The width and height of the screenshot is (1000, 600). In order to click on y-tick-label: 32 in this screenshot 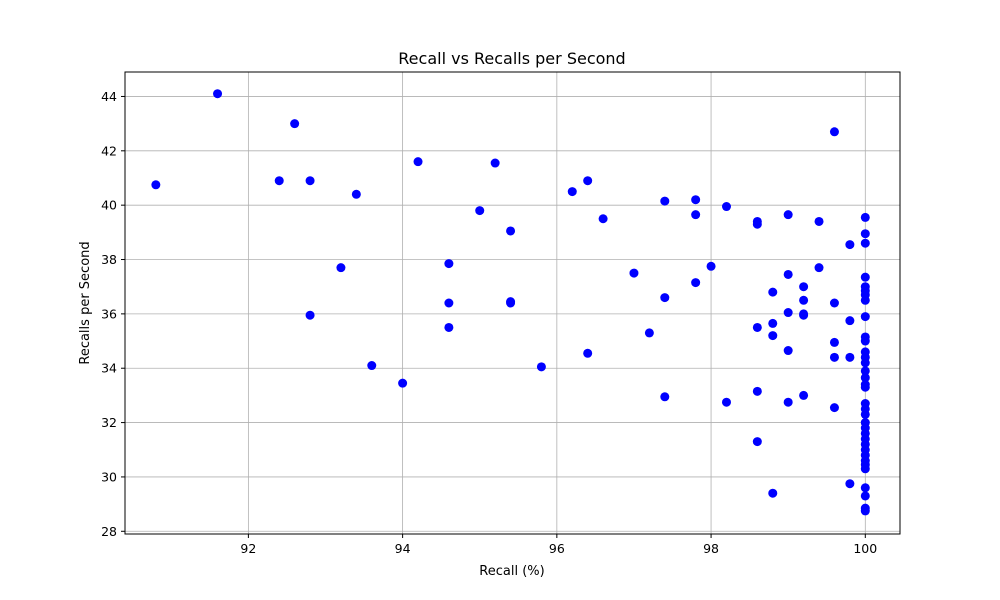, I will do `click(109, 422)`.